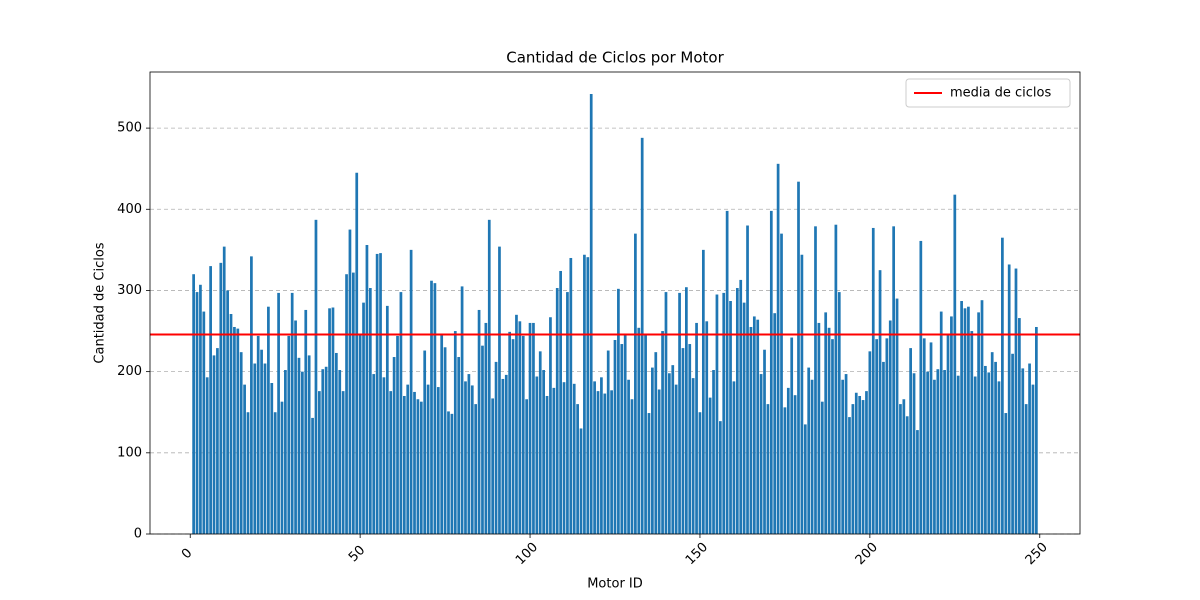  I want to click on y-tick-label: 500, so click(129, 128).